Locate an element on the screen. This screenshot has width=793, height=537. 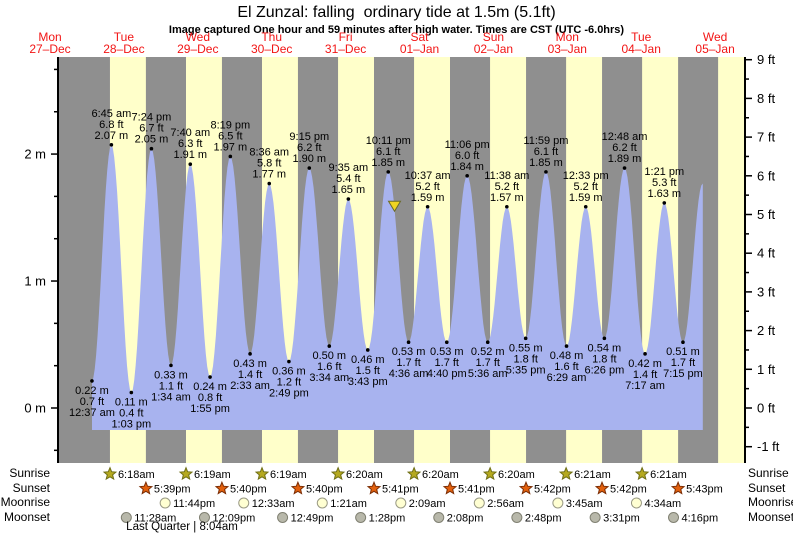
tide-low-label: 0.48 m 1.6 ft 6:29 am is located at coordinates (567, 367).